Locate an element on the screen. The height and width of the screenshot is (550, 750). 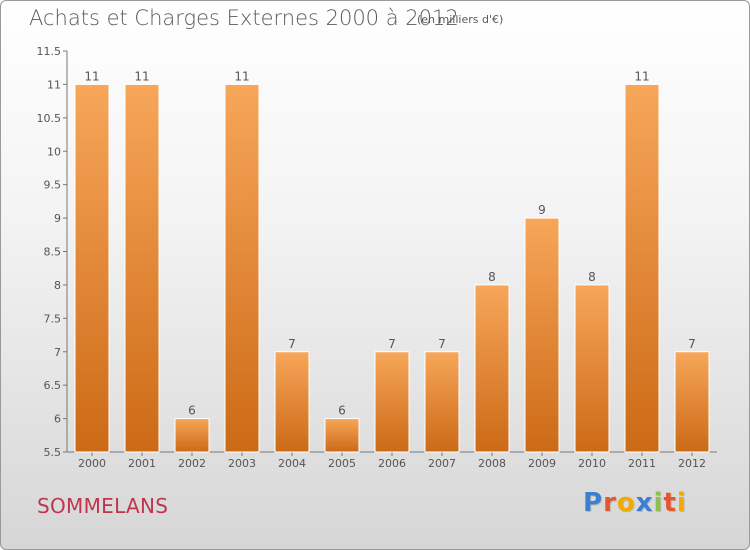
x-tick-label: 2010 is located at coordinates (592, 463).